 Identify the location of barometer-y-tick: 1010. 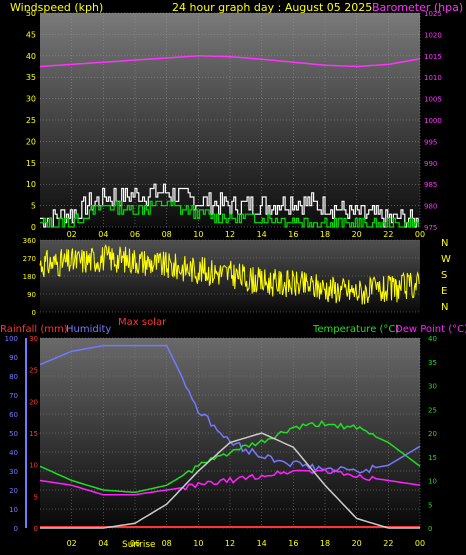
(433, 78).